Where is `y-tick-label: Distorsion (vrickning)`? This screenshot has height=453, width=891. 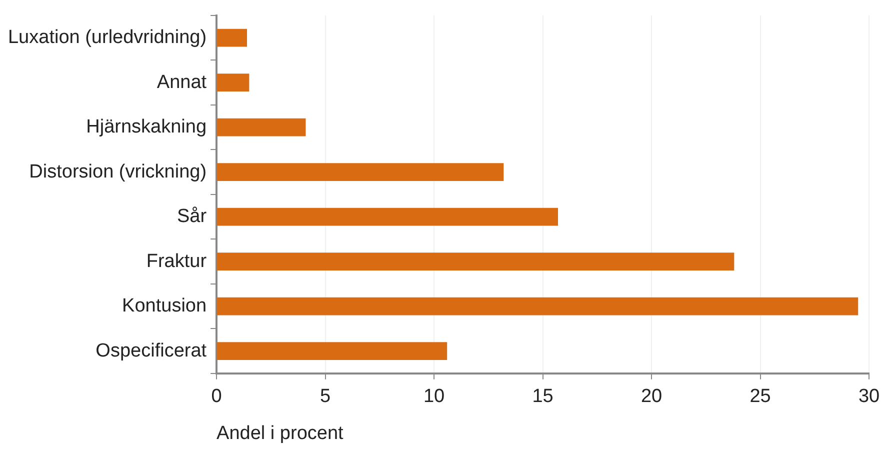
y-tick-label: Distorsion (vrickning) is located at coordinates (118, 171).